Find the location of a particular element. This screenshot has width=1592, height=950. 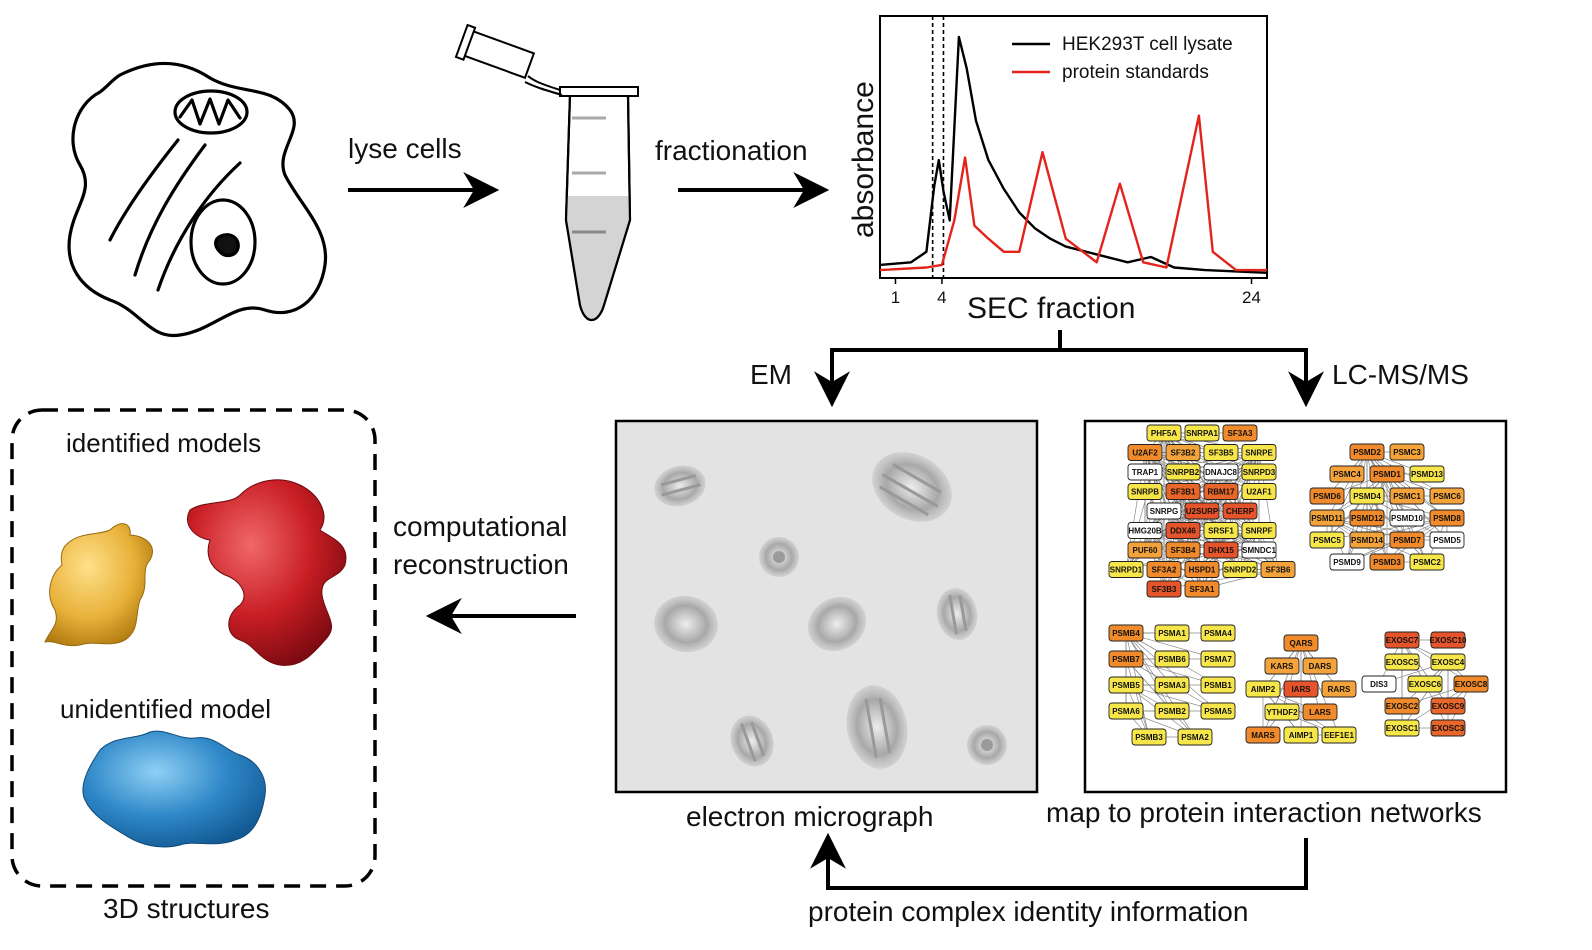

lyse-cells-label: lyse cells is located at coordinates (405, 148).